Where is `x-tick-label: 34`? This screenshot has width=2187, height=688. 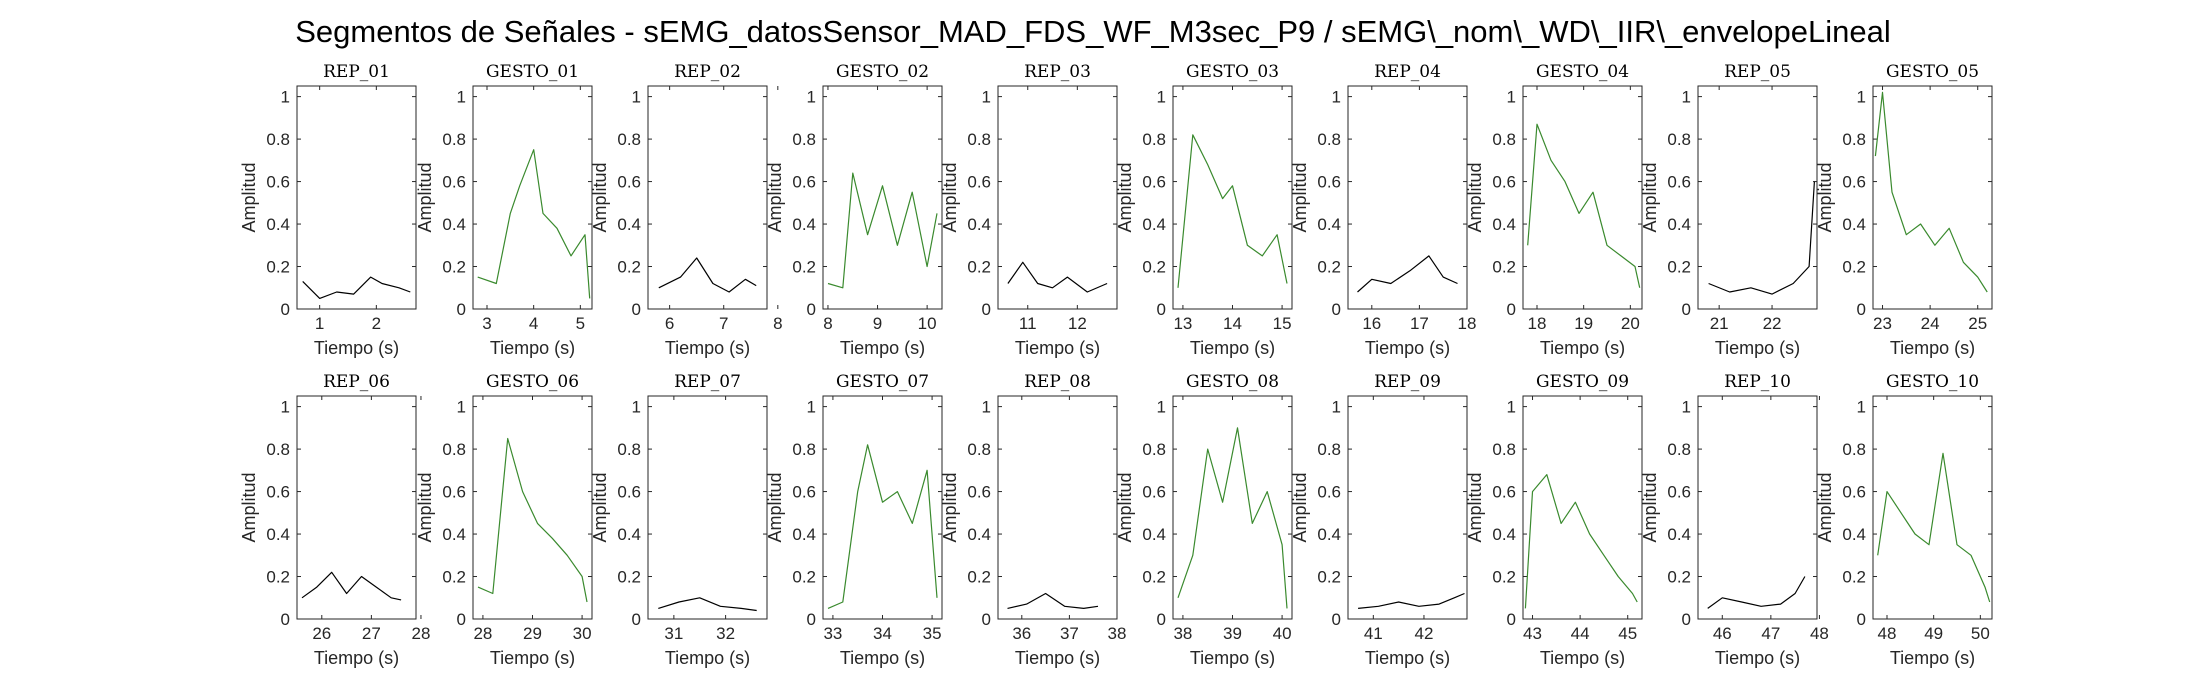 x-tick-label: 34 is located at coordinates (882, 633).